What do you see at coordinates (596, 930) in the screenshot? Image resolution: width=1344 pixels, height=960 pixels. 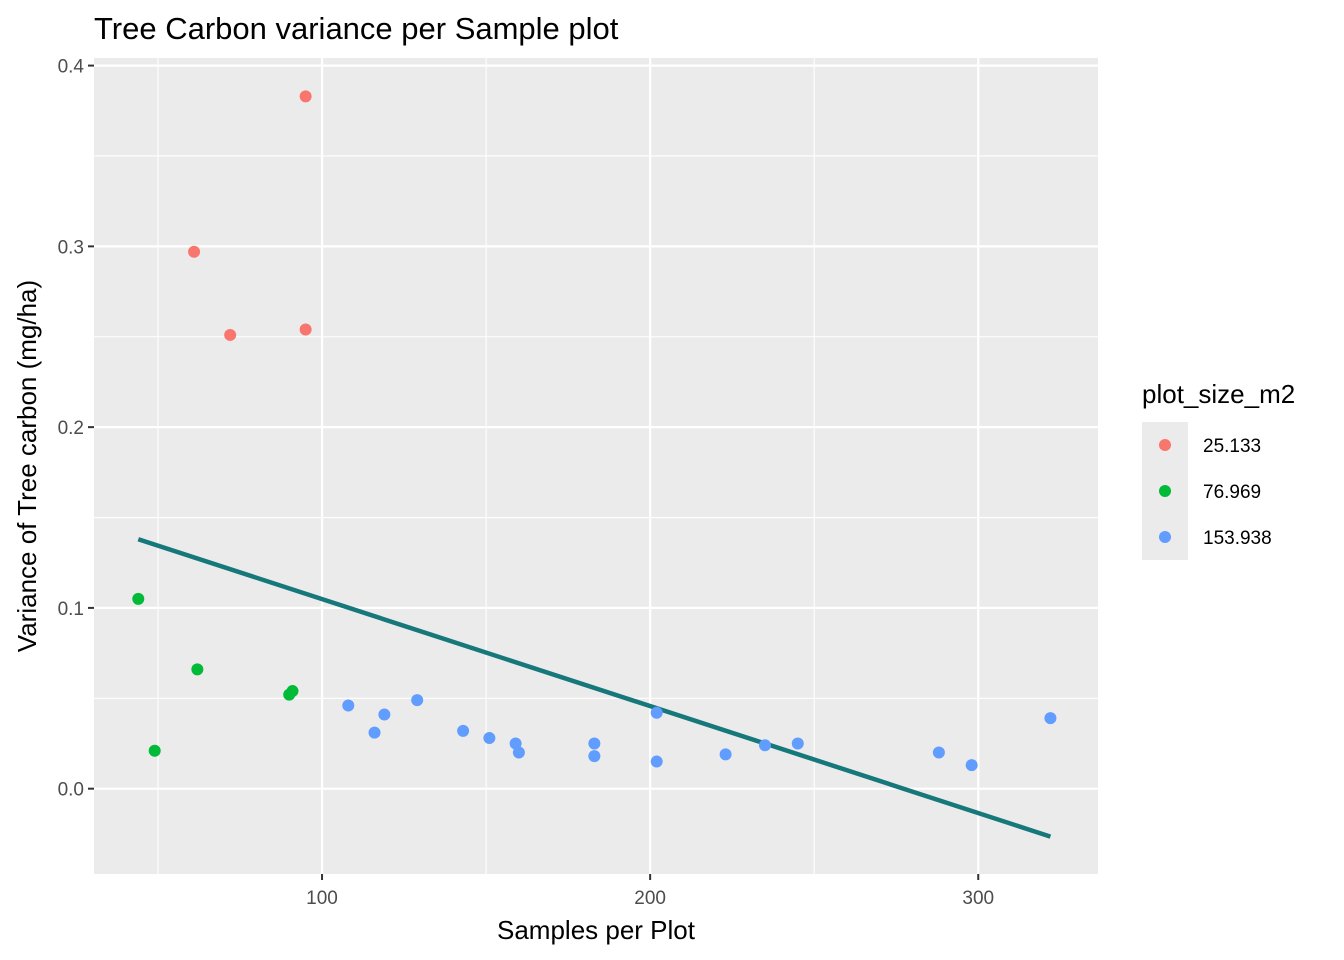 I see `x-axis-title: Samples per Plot` at bounding box center [596, 930].